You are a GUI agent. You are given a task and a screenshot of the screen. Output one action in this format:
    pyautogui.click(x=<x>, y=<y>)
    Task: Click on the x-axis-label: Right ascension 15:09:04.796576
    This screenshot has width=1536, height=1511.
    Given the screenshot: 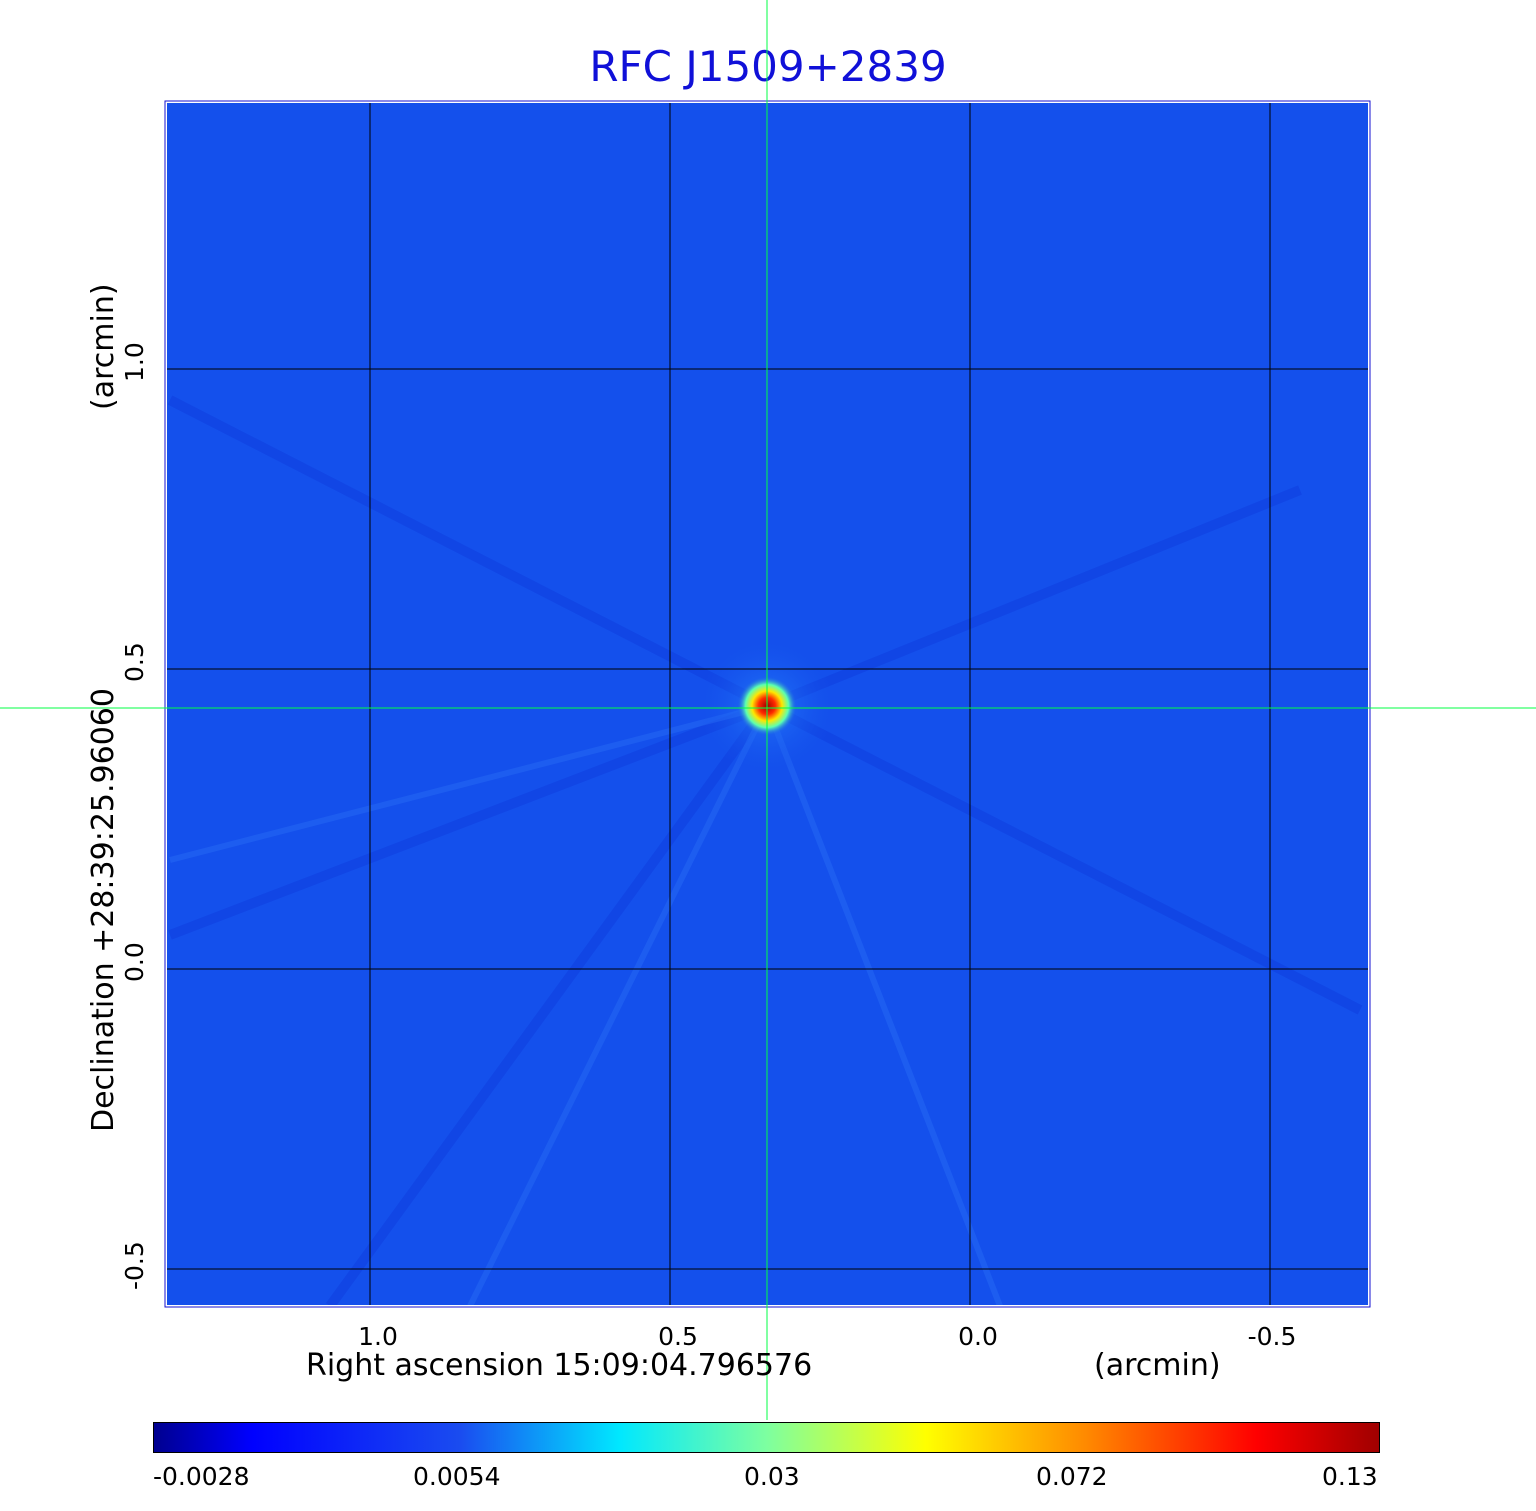 What is the action you would take?
    pyautogui.click(x=559, y=1365)
    